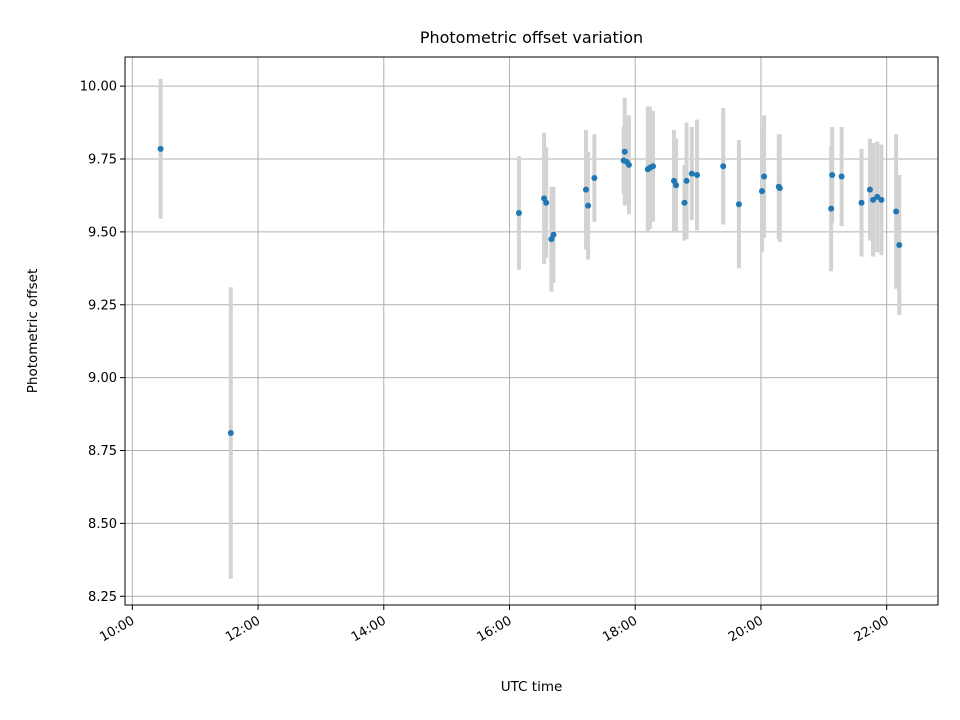  What do you see at coordinates (531, 37) in the screenshot?
I see `chart-title: Photometric offset variation` at bounding box center [531, 37].